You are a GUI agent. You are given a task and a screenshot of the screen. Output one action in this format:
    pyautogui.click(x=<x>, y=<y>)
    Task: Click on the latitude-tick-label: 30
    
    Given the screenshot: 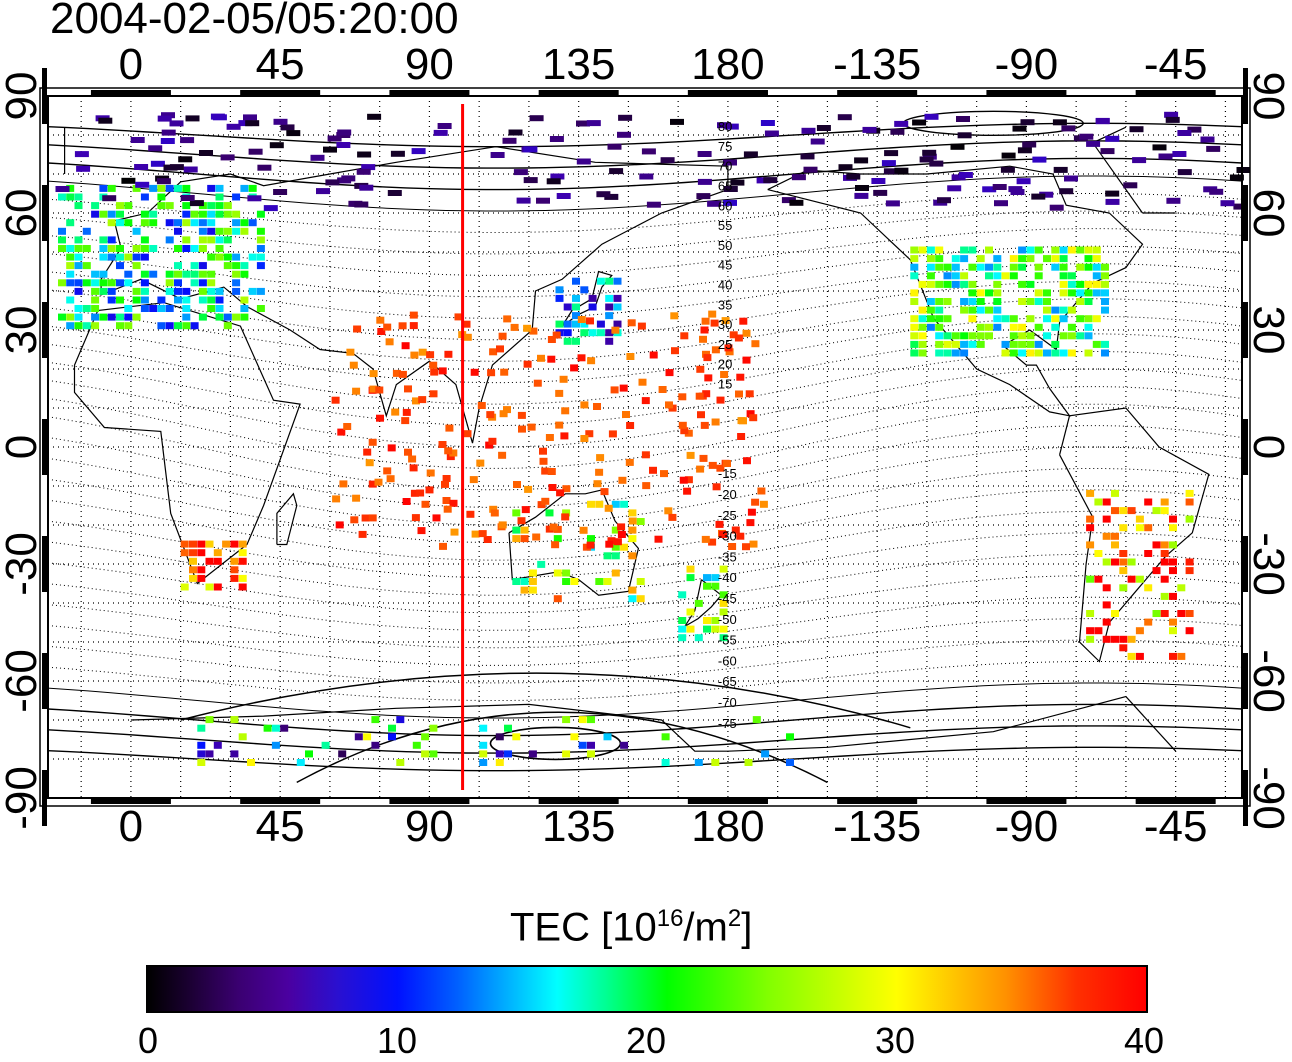 What is the action you would take?
    pyautogui.click(x=23, y=330)
    